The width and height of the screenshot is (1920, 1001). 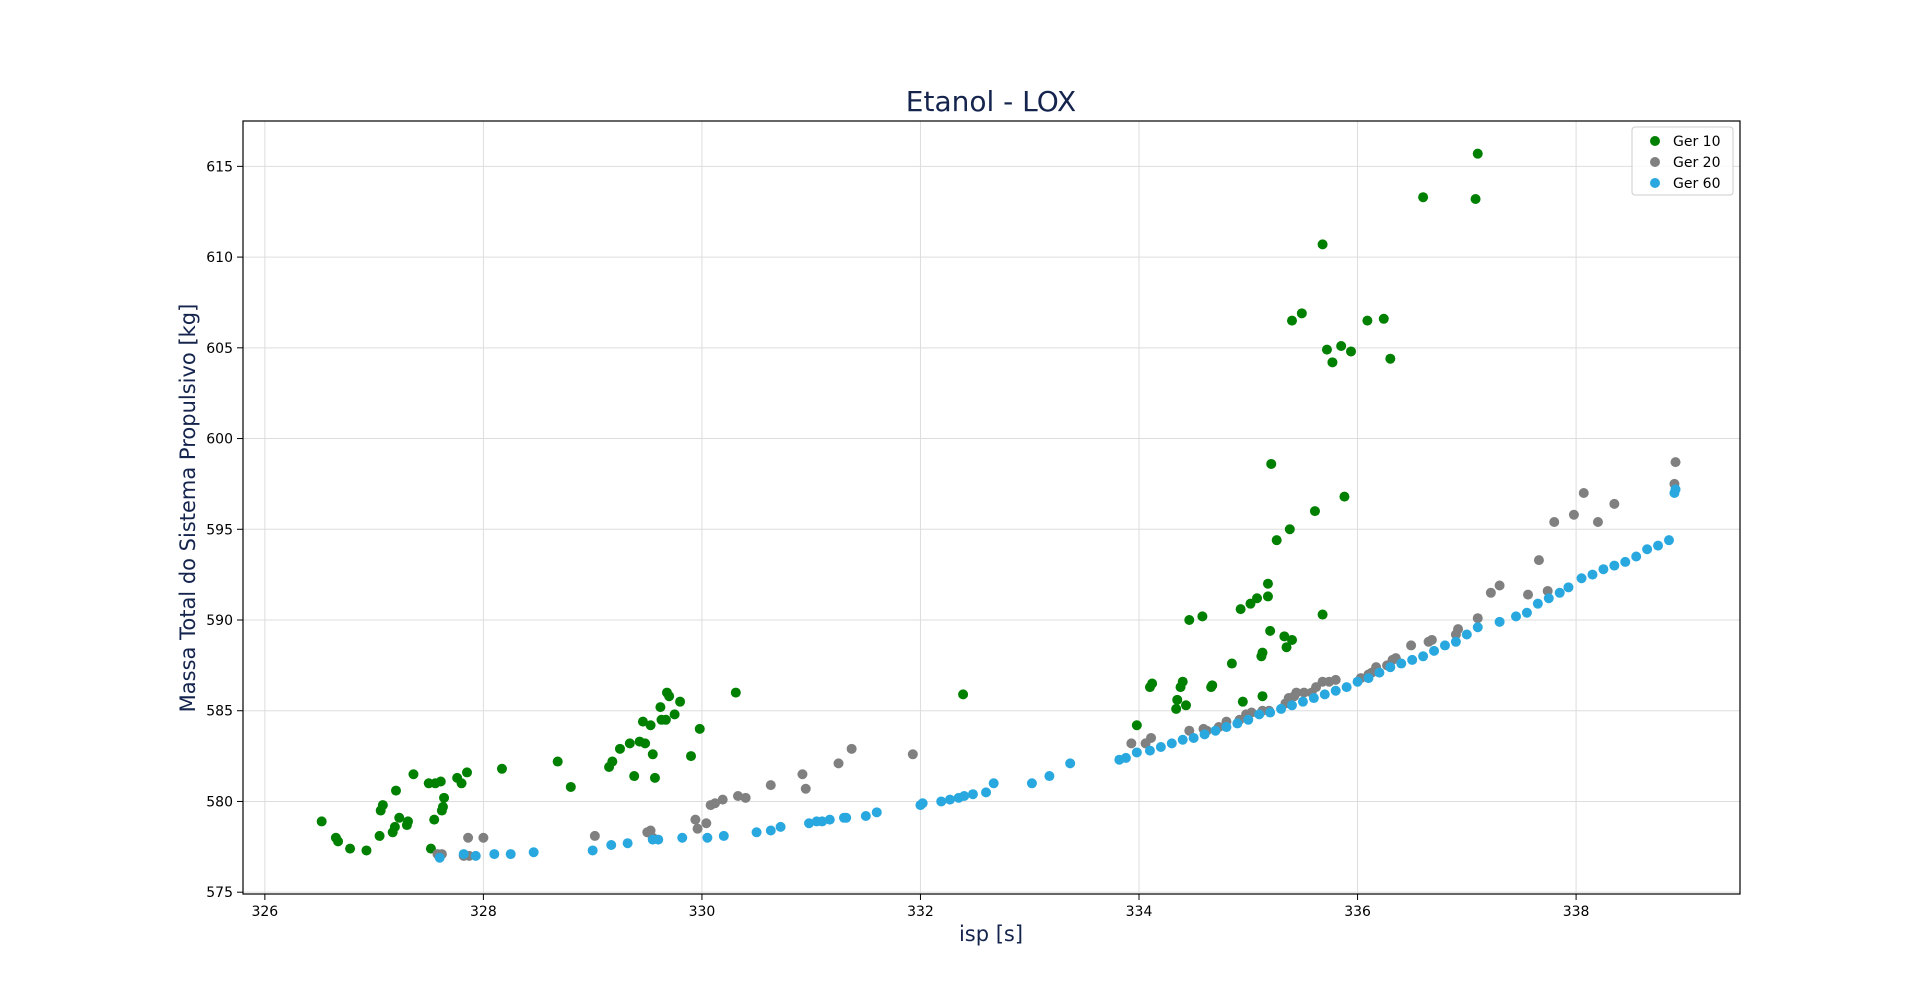 What do you see at coordinates (219, 802) in the screenshot?
I see `y-tick-label: 580` at bounding box center [219, 802].